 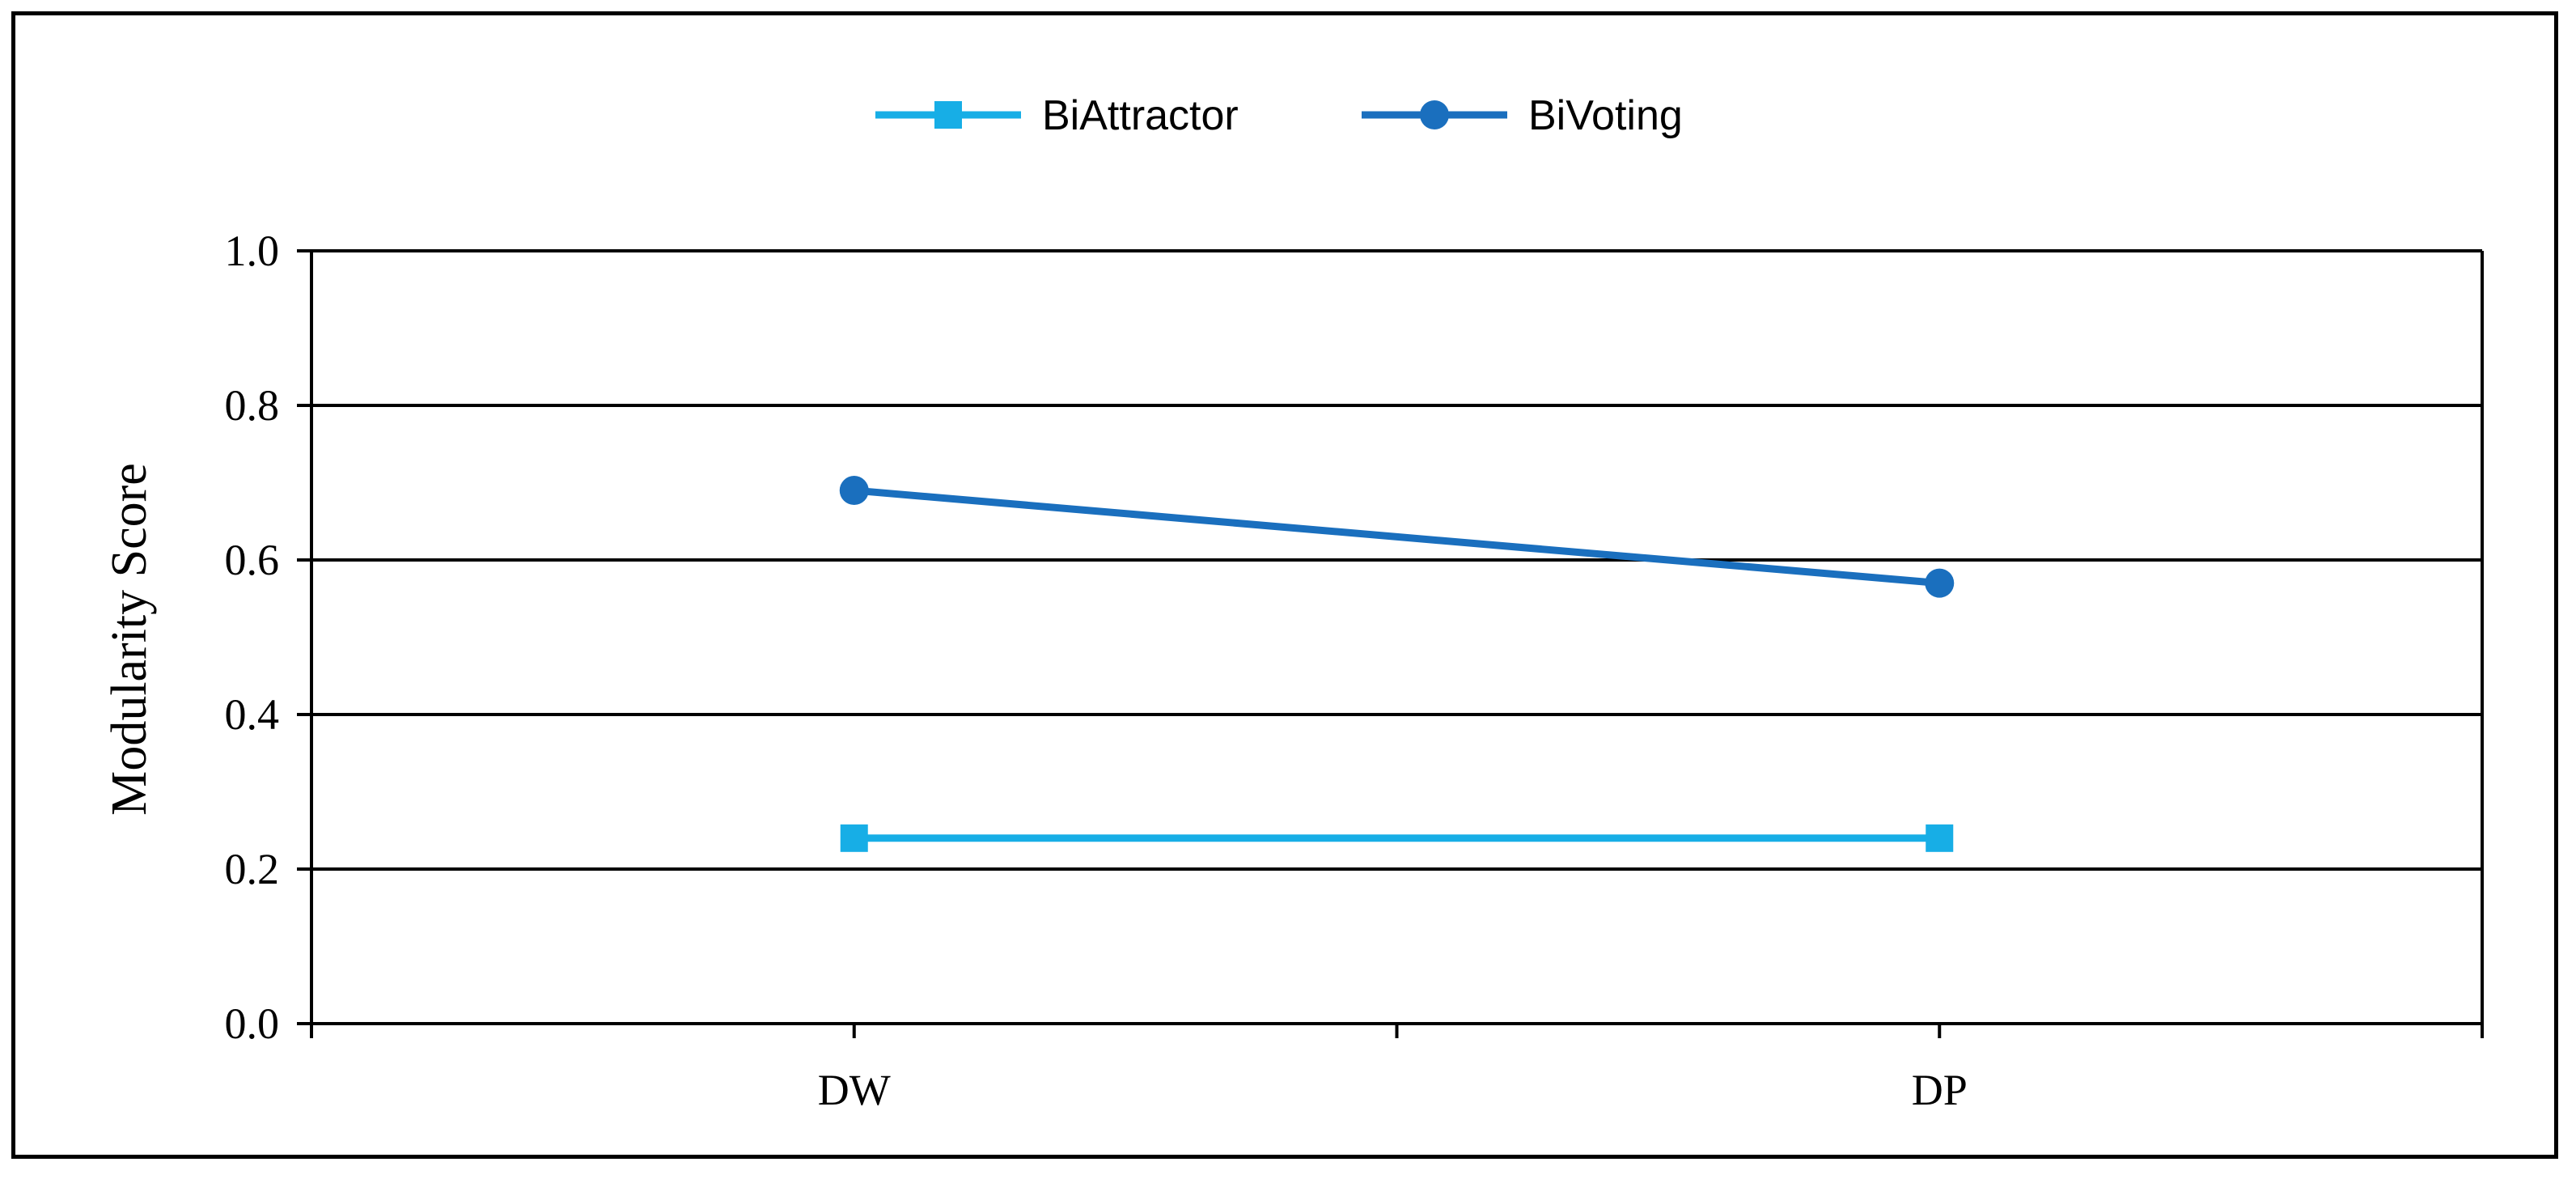 What do you see at coordinates (252, 869) in the screenshot?
I see `y-tick-label: 0.2` at bounding box center [252, 869].